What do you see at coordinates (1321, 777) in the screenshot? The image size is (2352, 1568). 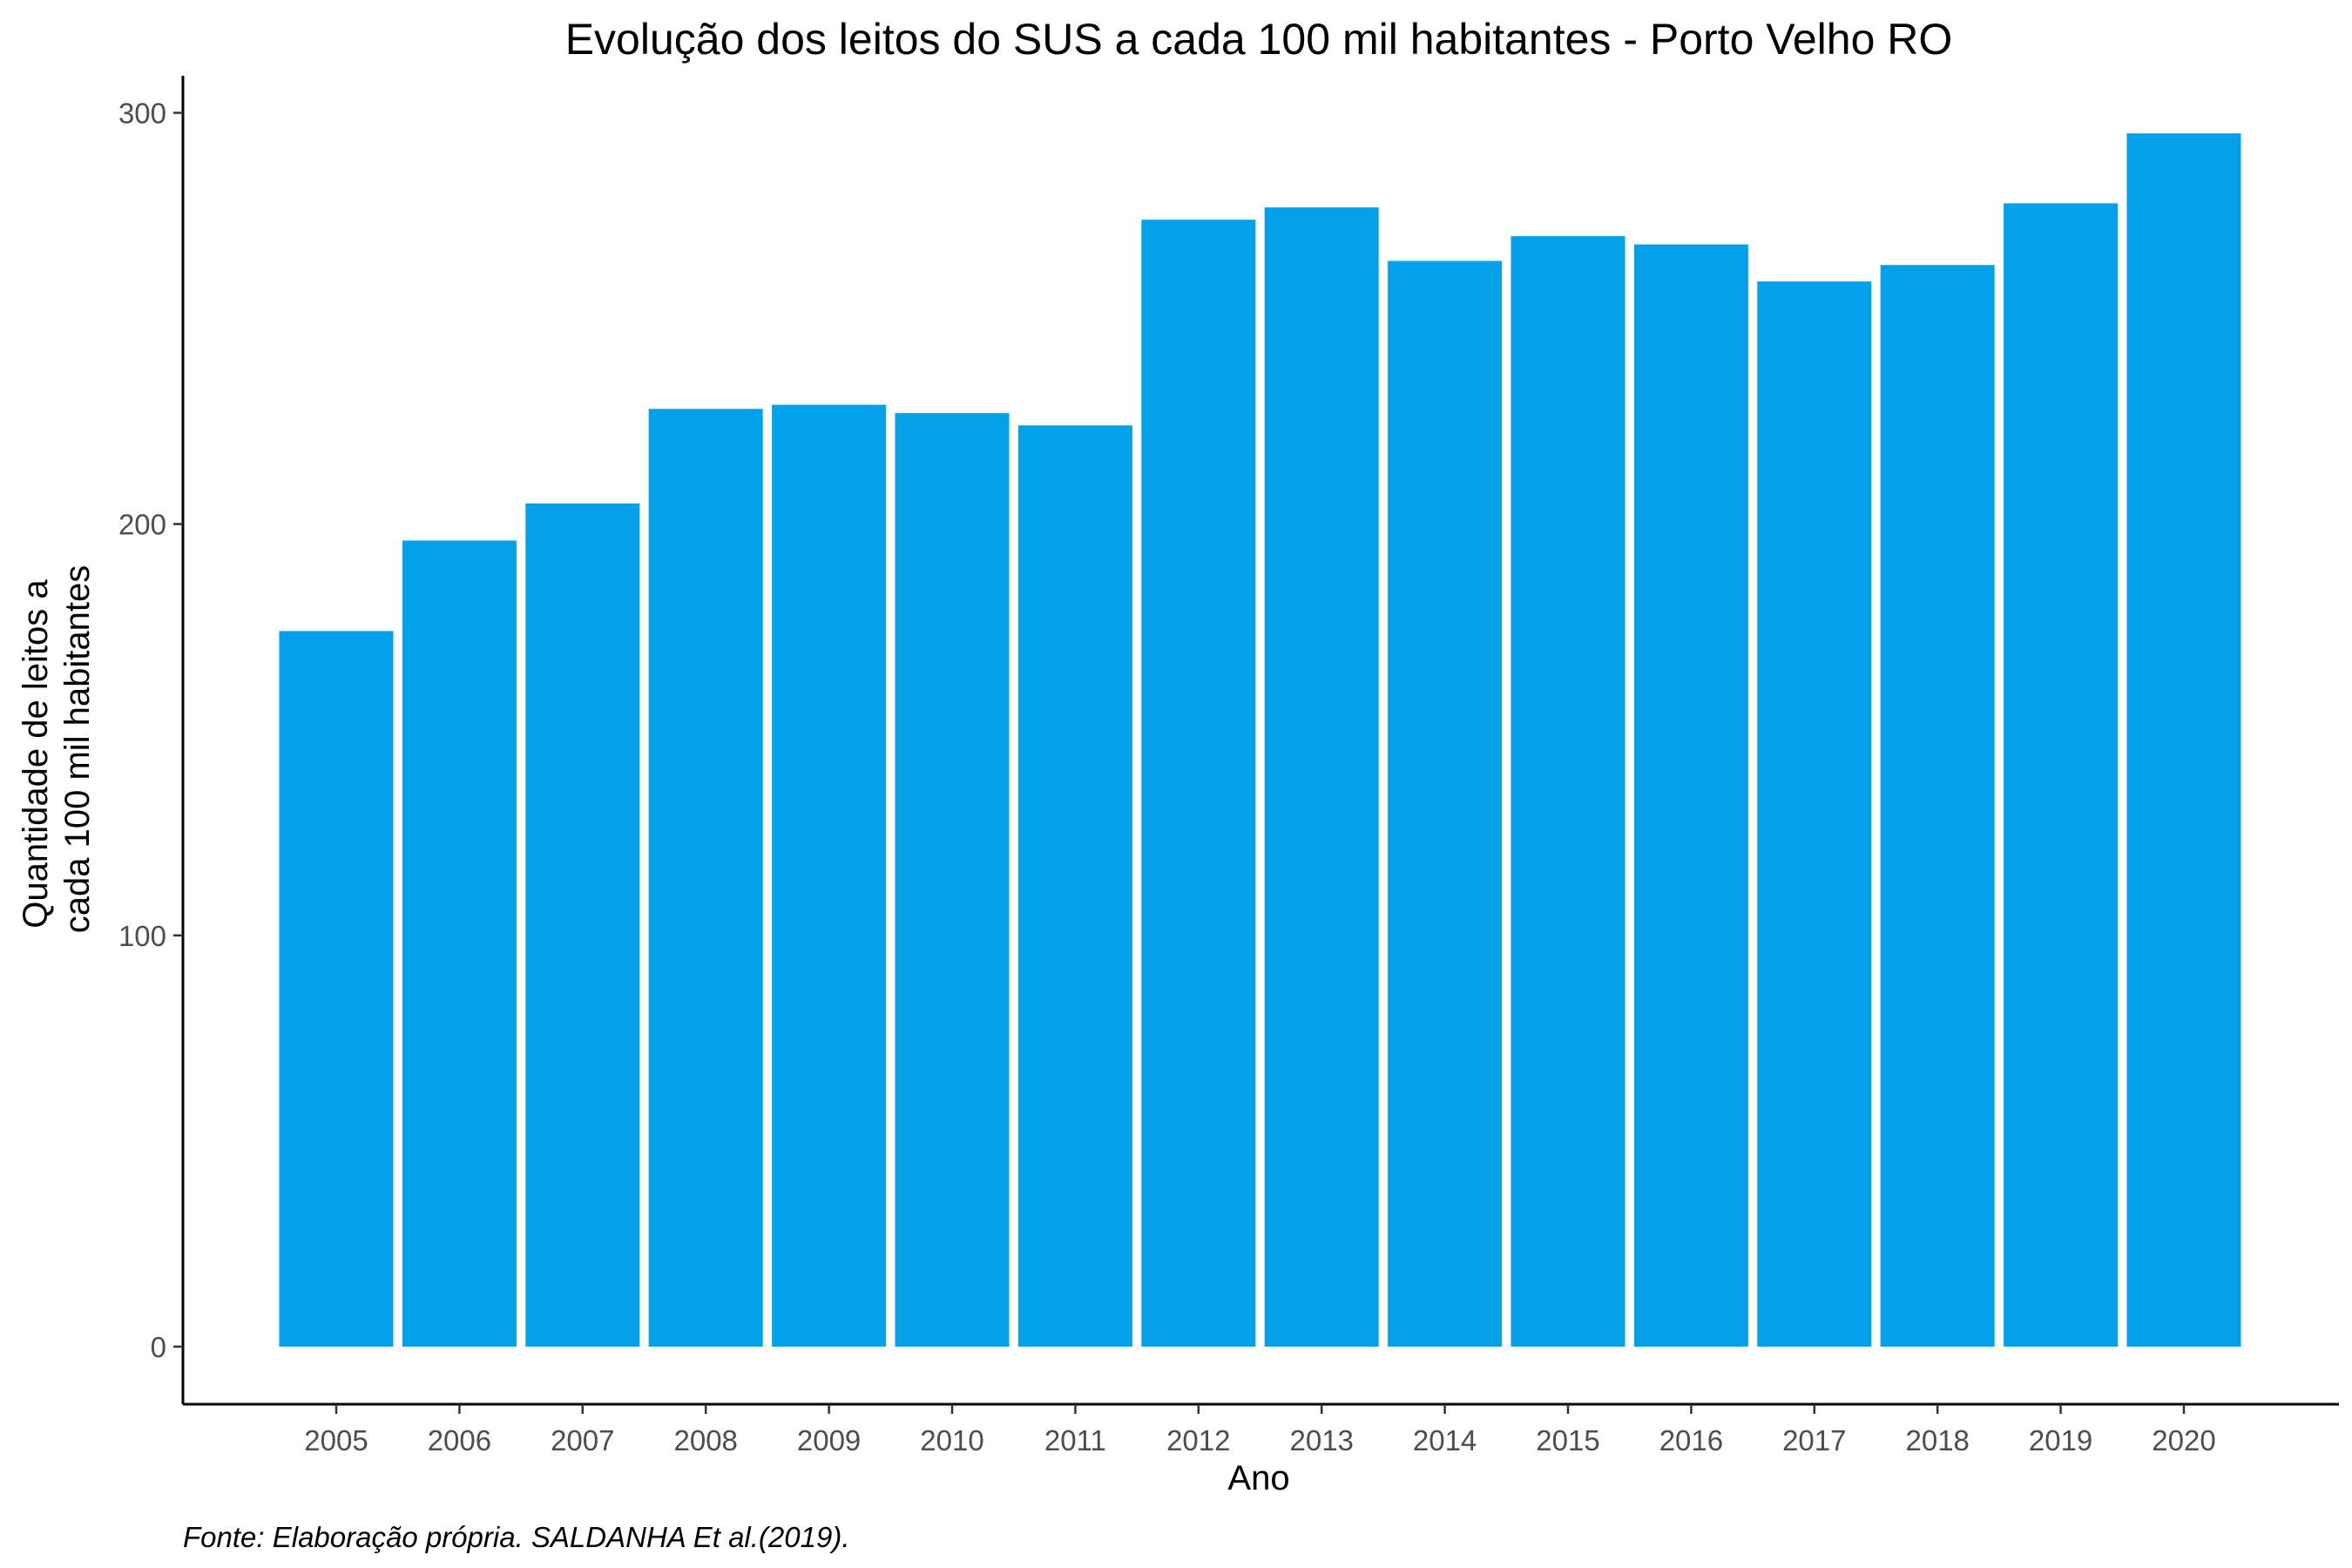 I see `bar-2013` at bounding box center [1321, 777].